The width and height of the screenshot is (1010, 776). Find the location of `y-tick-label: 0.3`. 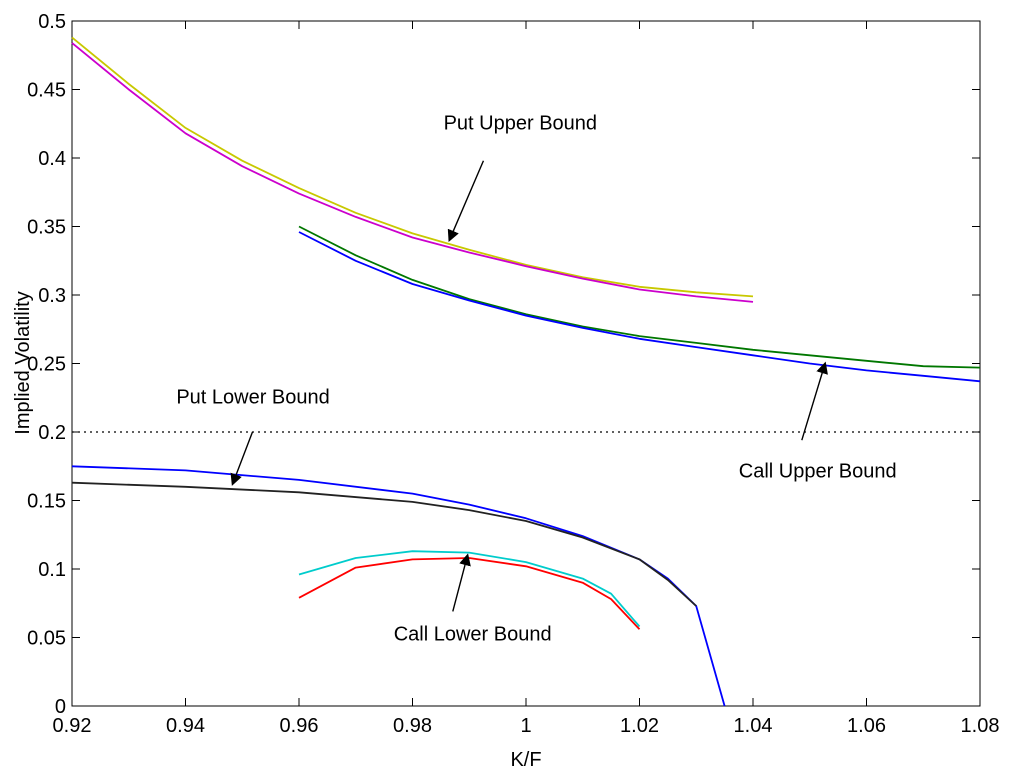

y-tick-label: 0.3 is located at coordinates (52, 296).